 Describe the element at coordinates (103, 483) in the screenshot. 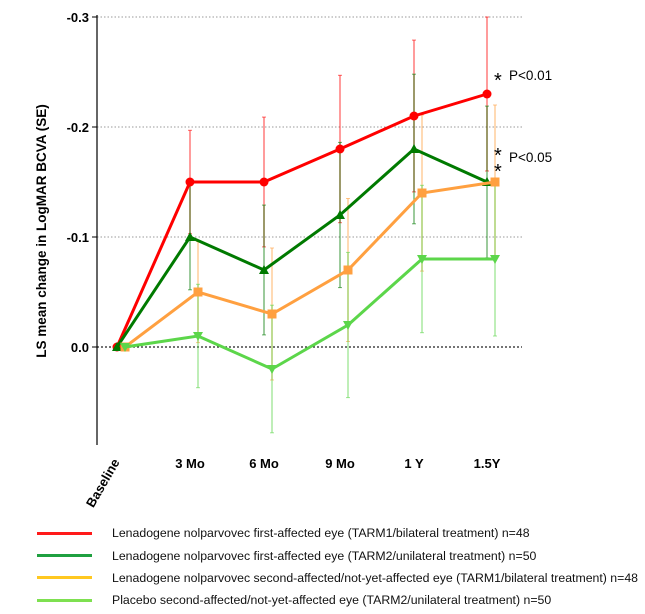

I see `x-tick-label: Baseline` at that location.